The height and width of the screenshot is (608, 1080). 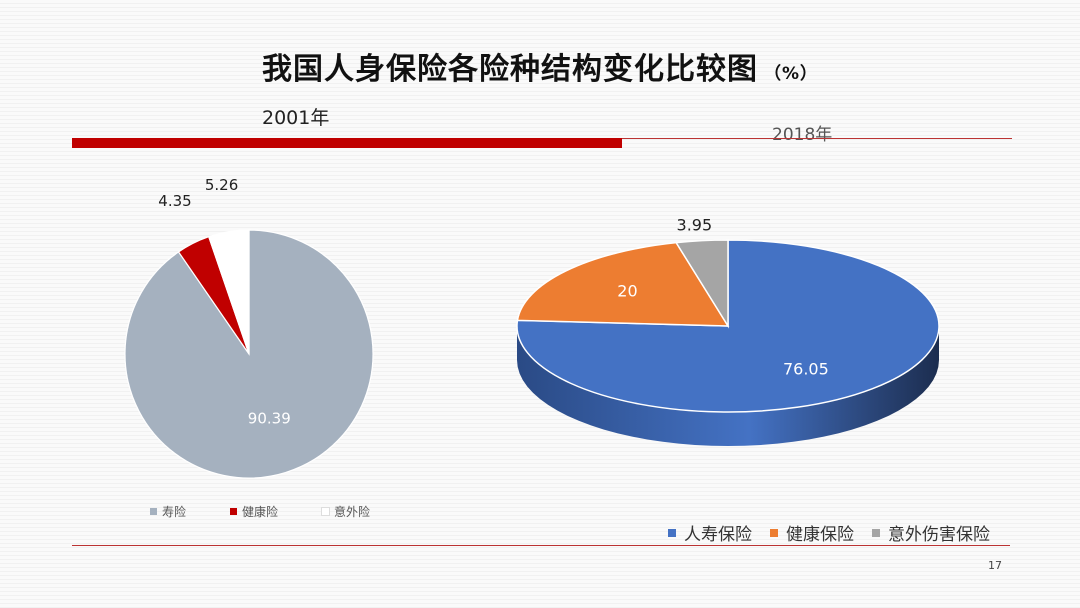 What do you see at coordinates (296, 118) in the screenshot?
I see `year-label-2001: 2001年` at bounding box center [296, 118].